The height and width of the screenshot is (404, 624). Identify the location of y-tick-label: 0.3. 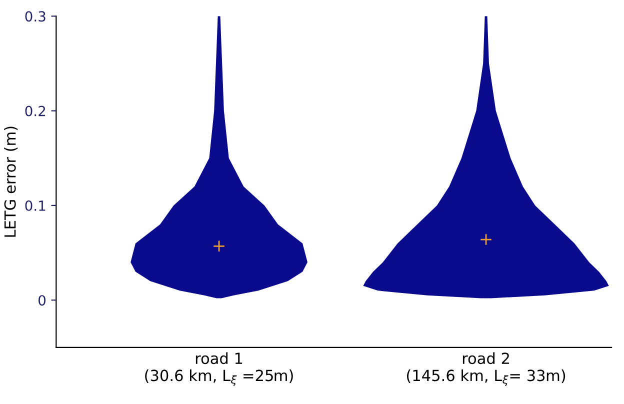
(35, 16).